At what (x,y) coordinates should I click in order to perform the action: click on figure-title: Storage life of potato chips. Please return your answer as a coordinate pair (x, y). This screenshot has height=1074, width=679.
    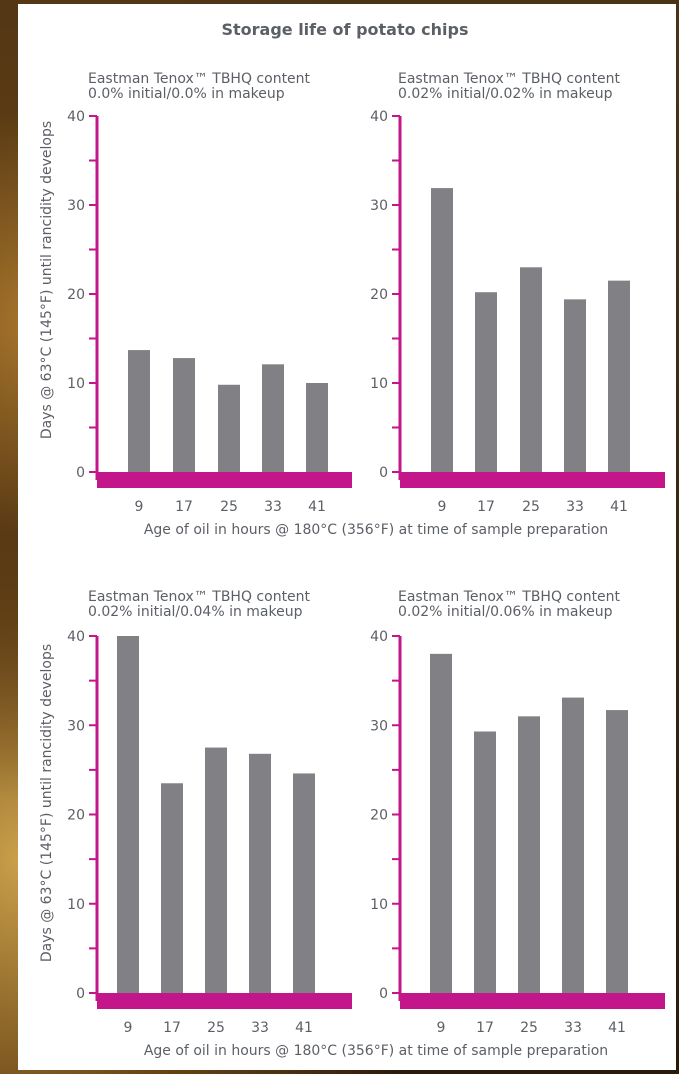
    Looking at the image, I should click on (344, 29).